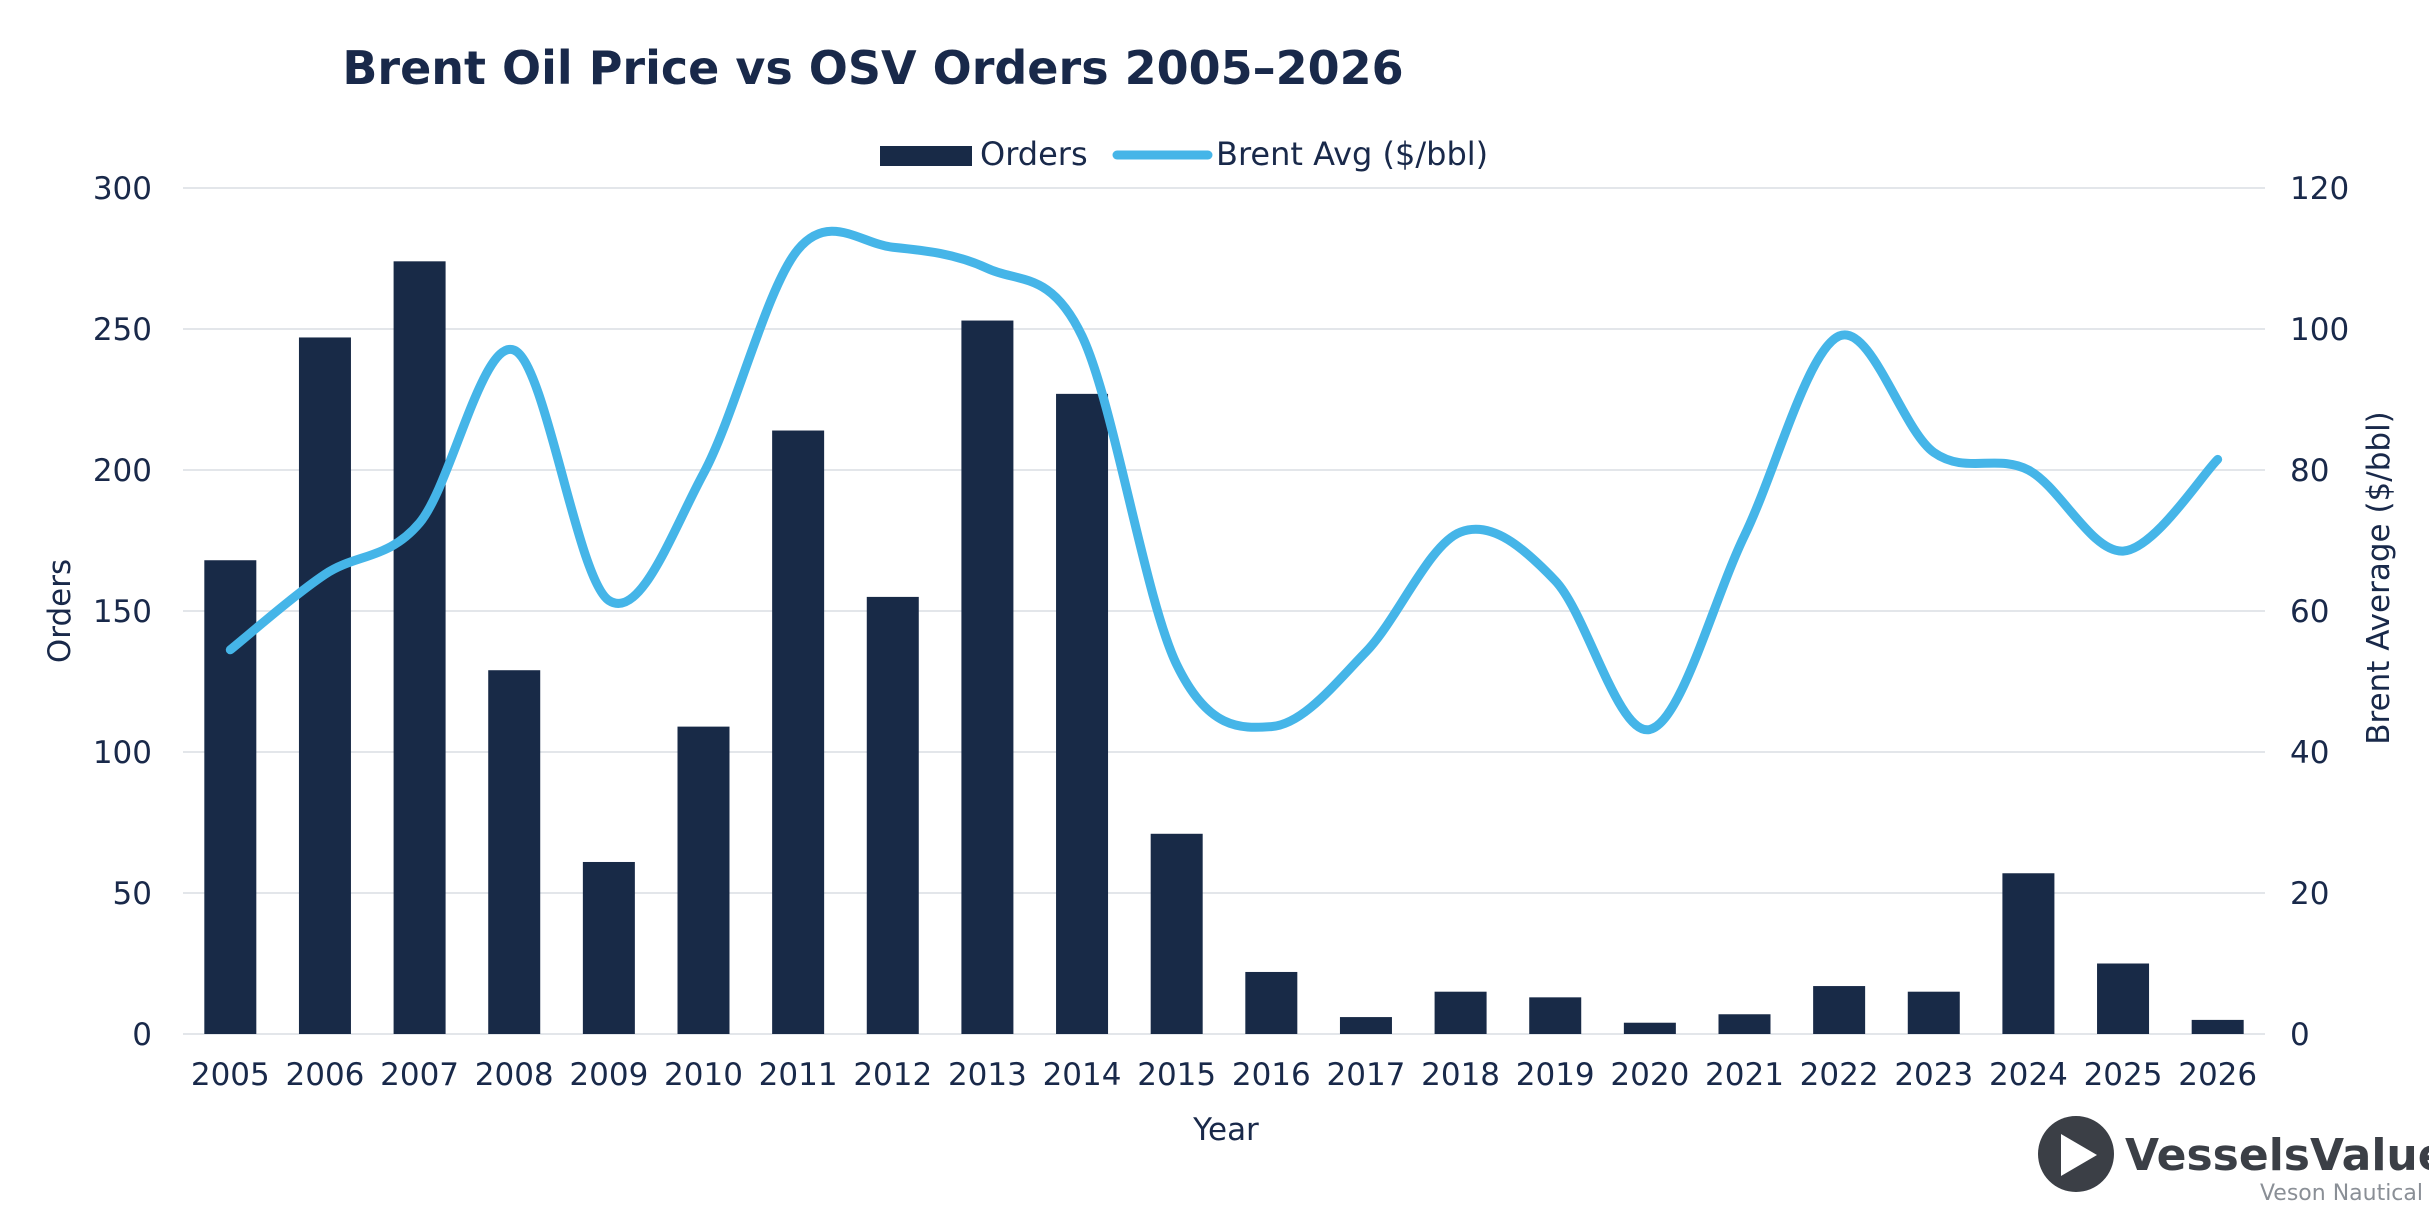  I want to click on y-tick-right: 20, so click(2309, 894).